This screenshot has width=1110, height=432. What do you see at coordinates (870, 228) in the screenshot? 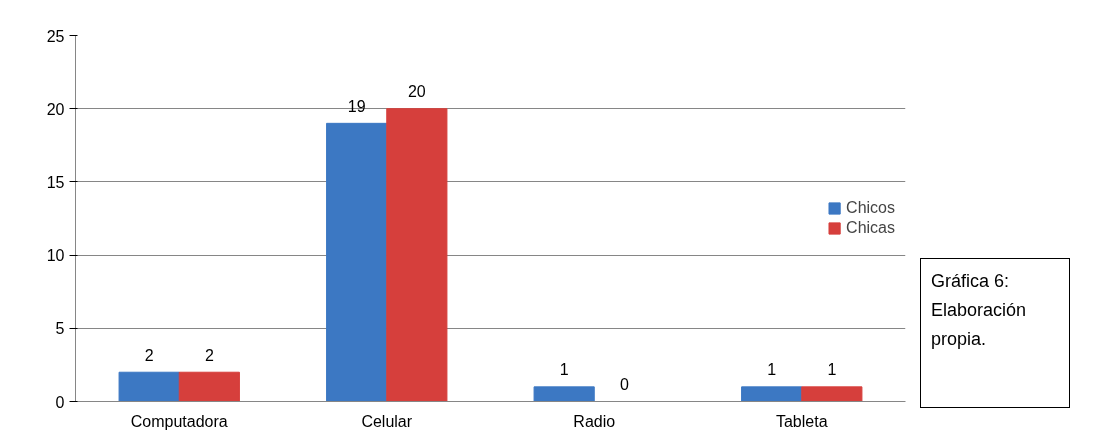
I see `legend-label: Chicas` at bounding box center [870, 228].